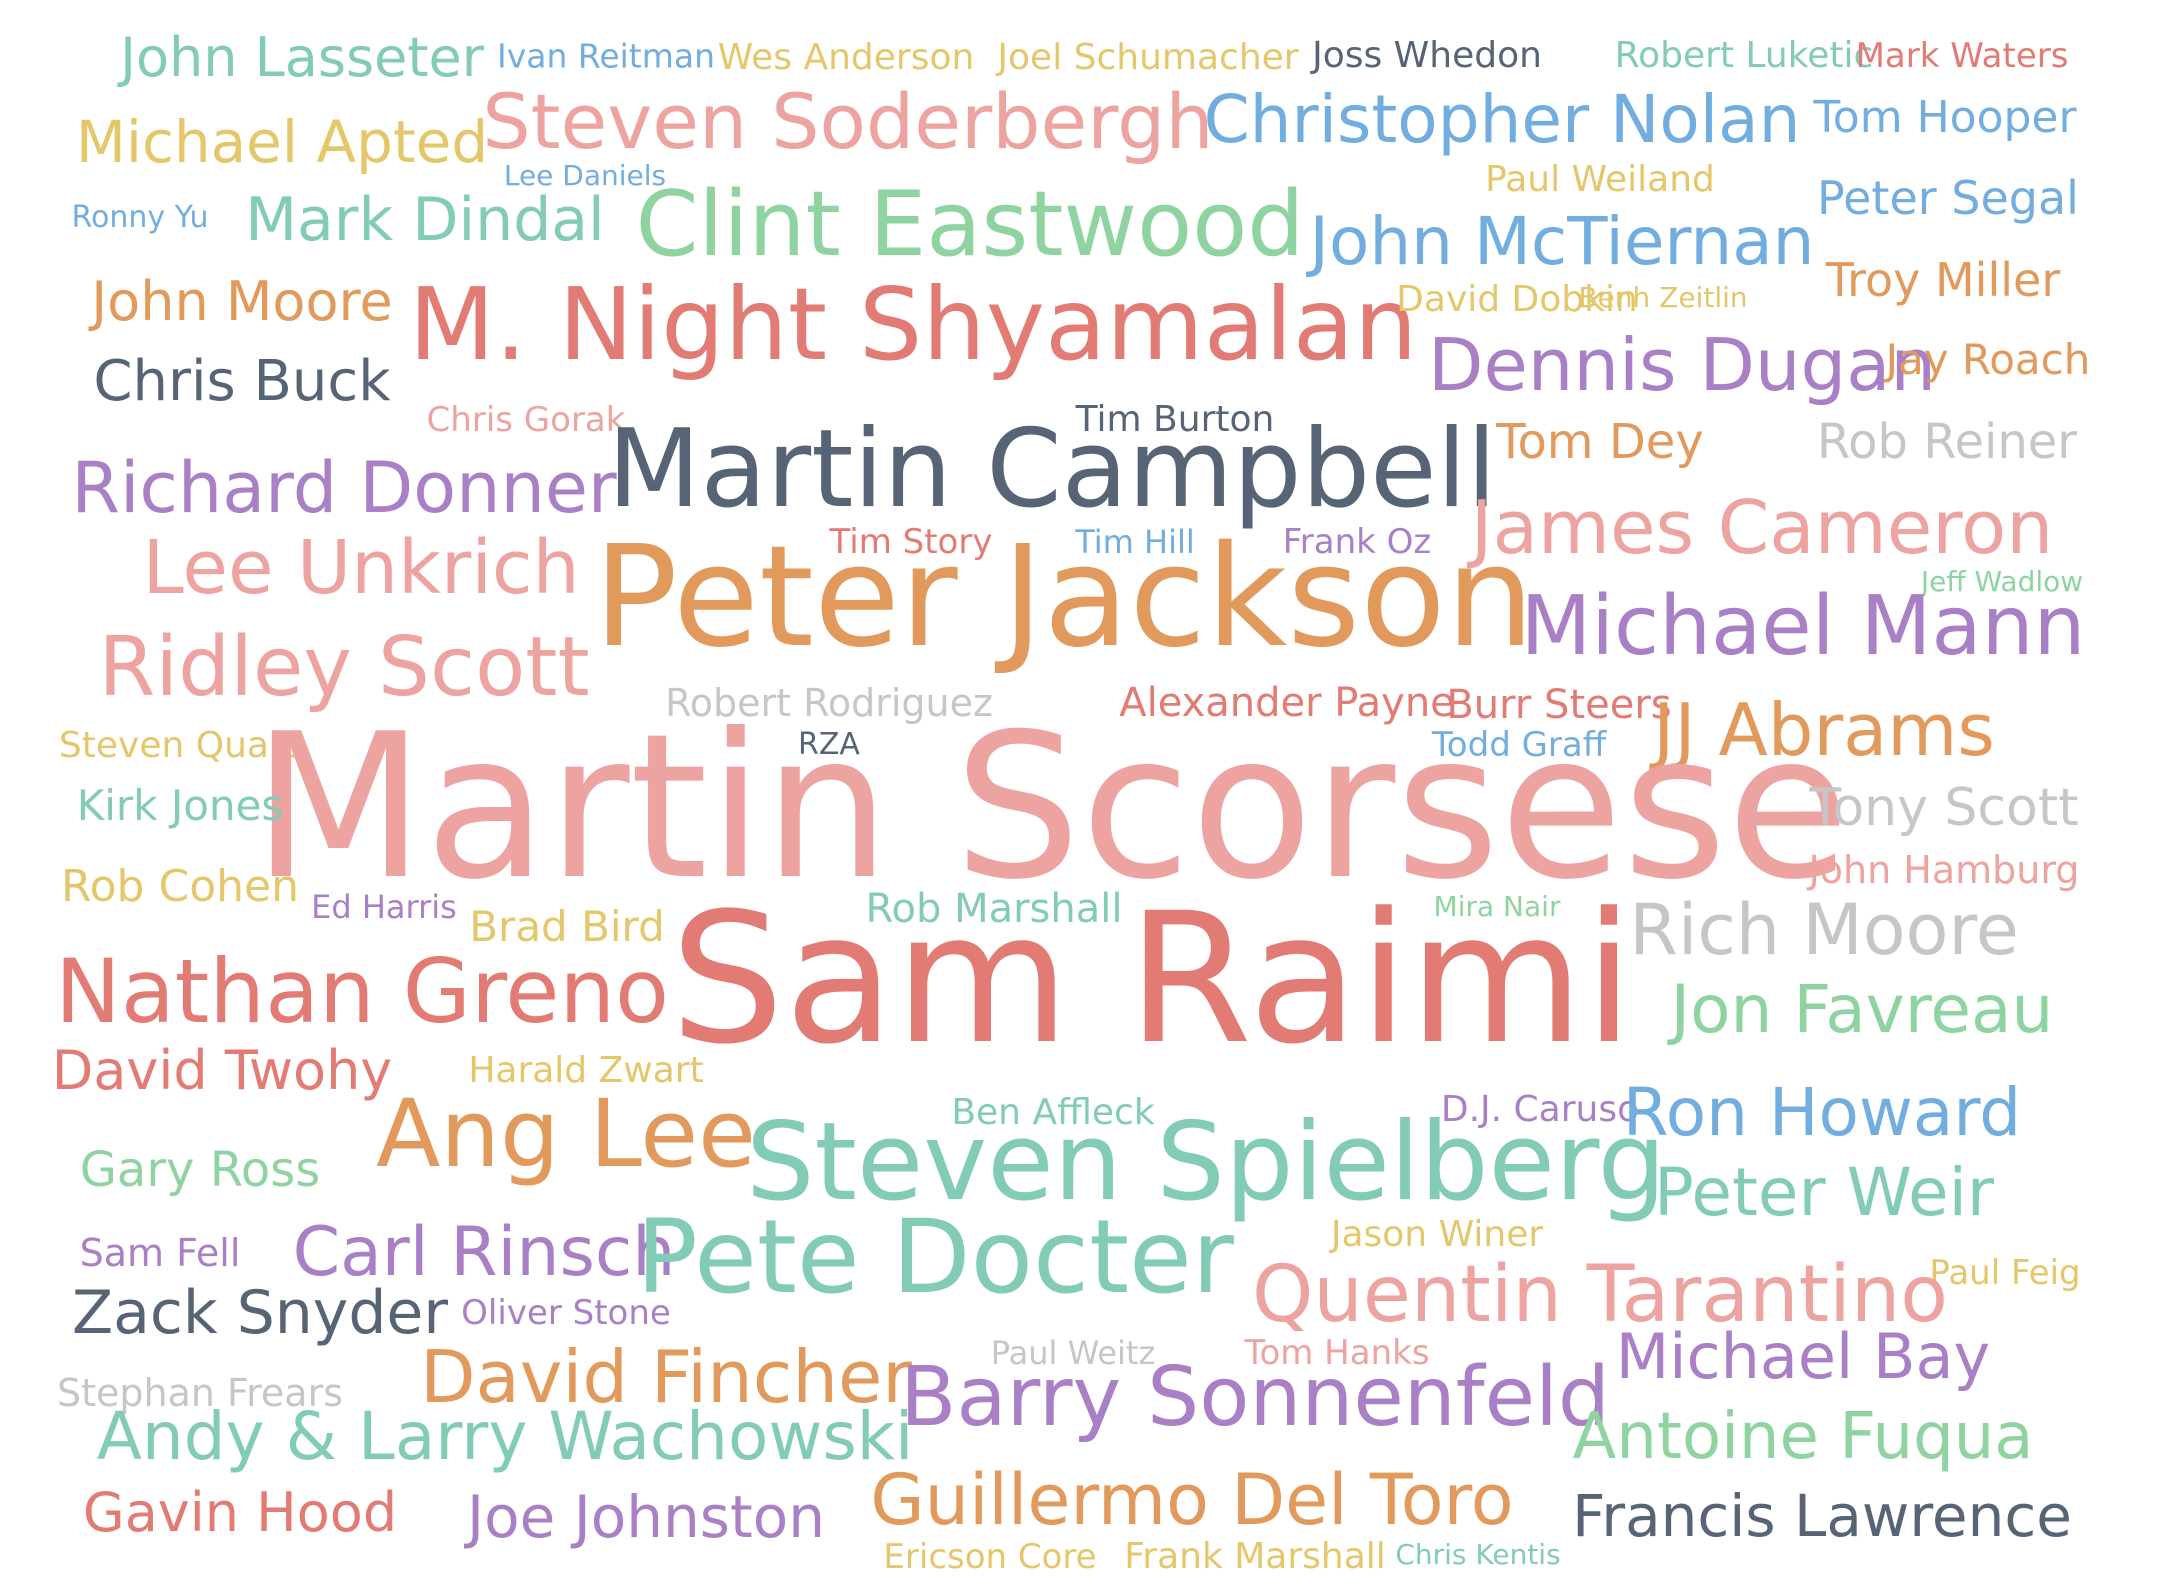  Describe the element at coordinates (344, 667) in the screenshot. I see `cloud-word: Ridley Scott` at that location.